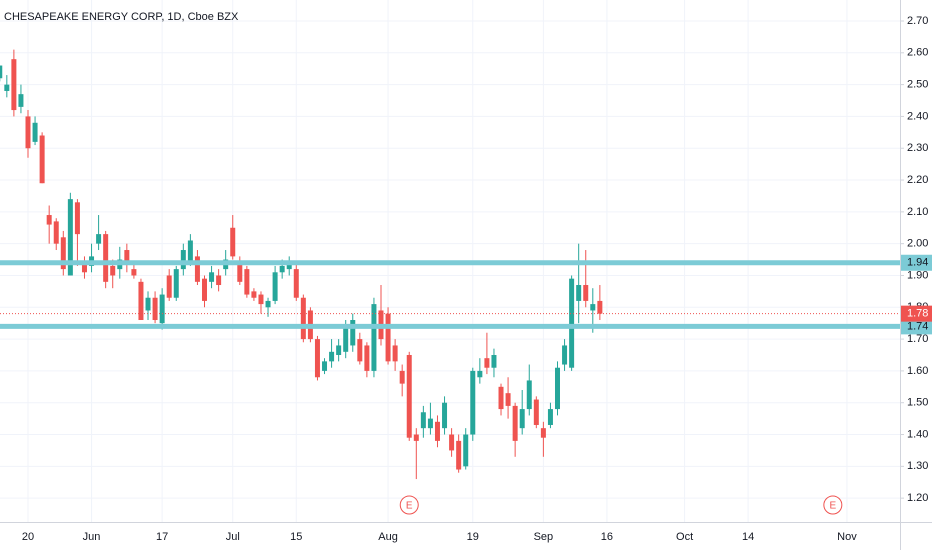 The image size is (932, 550). I want to click on x-tick-label: 20, so click(28, 537).